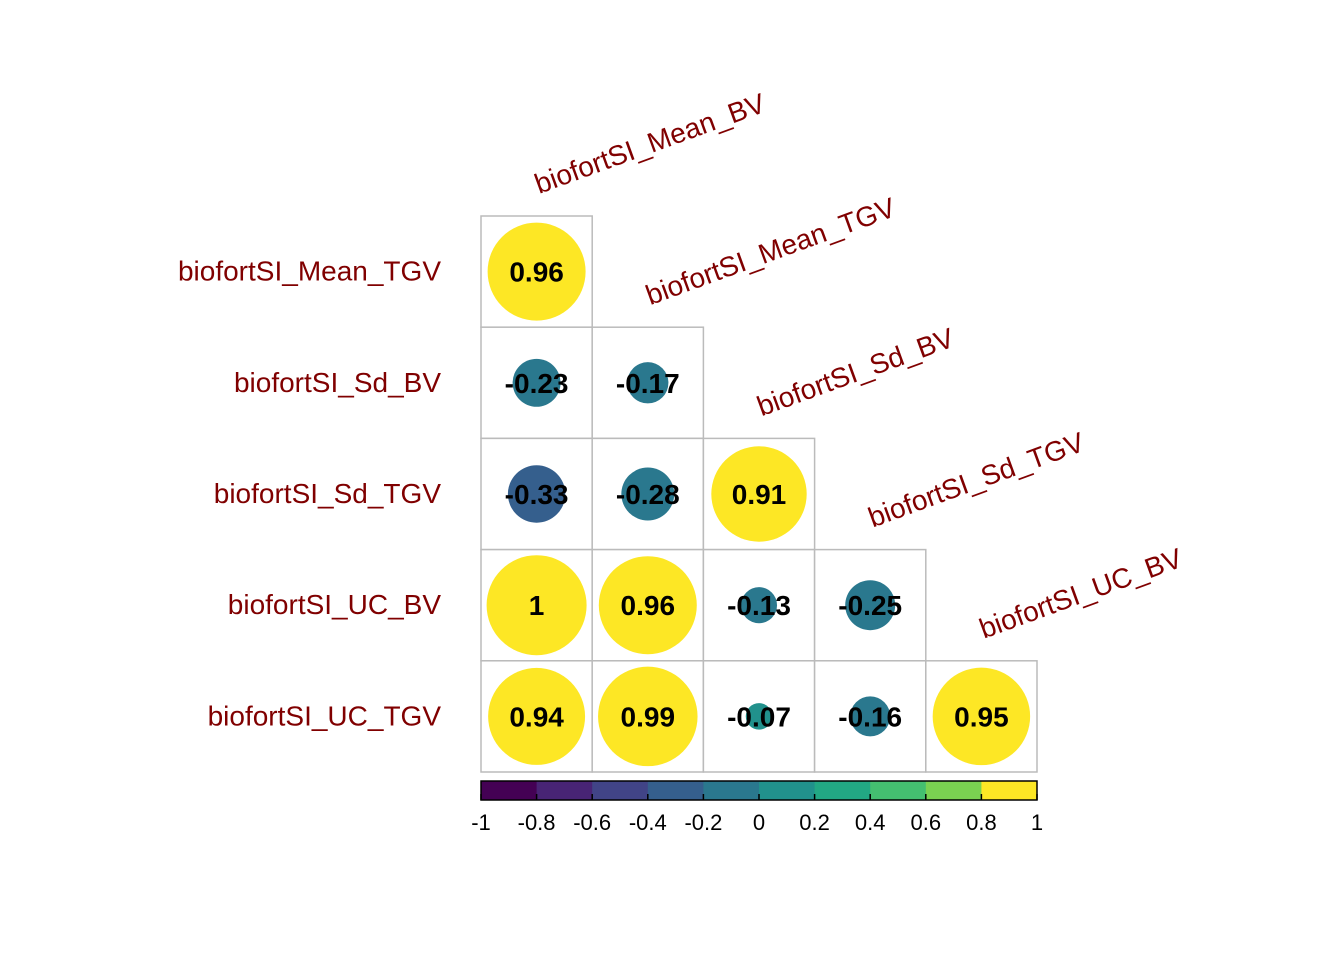 The image size is (1344, 960). I want to click on correlation-value: -0.16, so click(870, 716).